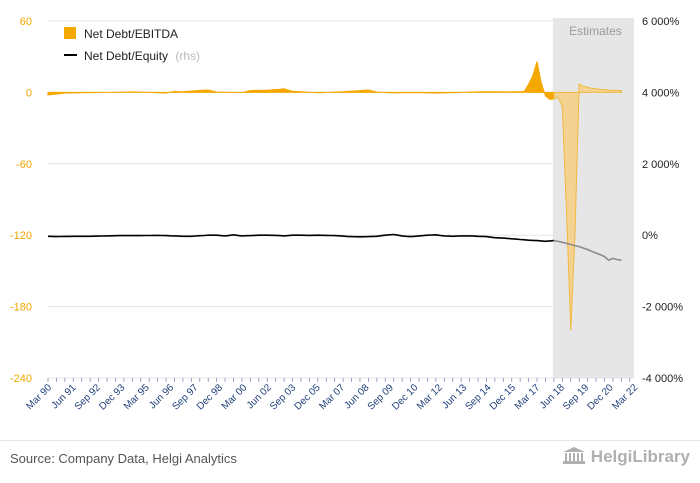 This screenshot has width=700, height=483. I want to click on x-tick-label: Mar 07, so click(332, 397).